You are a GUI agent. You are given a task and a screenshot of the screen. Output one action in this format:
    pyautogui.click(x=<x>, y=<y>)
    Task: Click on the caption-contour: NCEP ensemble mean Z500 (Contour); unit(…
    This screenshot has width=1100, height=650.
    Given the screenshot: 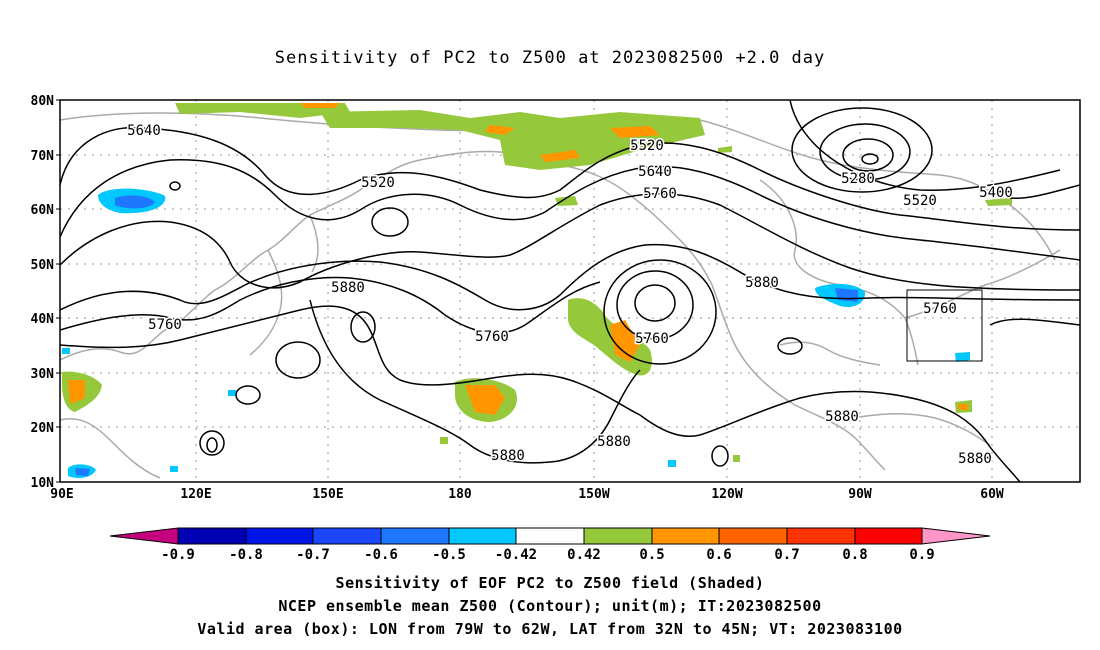 What is the action you would take?
    pyautogui.click(x=550, y=606)
    